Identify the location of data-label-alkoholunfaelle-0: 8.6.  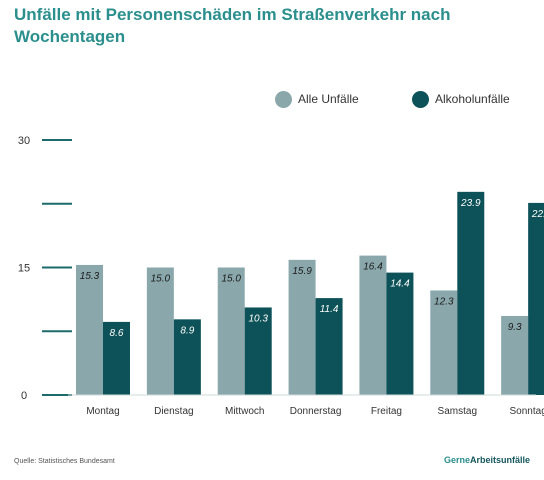
(117, 333).